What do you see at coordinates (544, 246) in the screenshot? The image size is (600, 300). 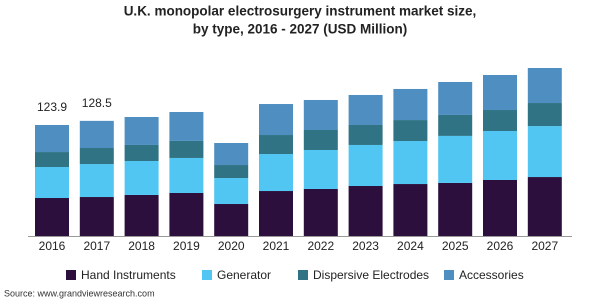 I see `x-tick-label: 2027` at bounding box center [544, 246].